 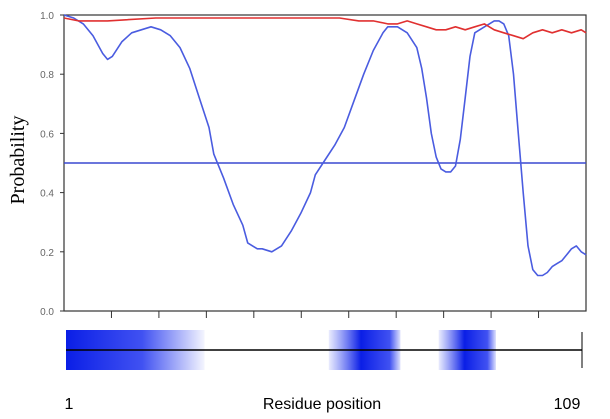 I want to click on x-axis, so click(x=325, y=314).